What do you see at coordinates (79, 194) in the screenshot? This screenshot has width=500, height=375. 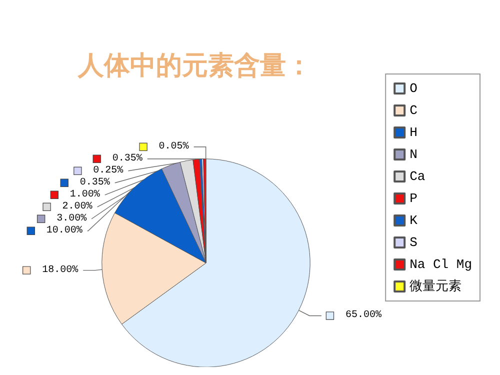 I see `data-label: 1.00%` at bounding box center [79, 194].